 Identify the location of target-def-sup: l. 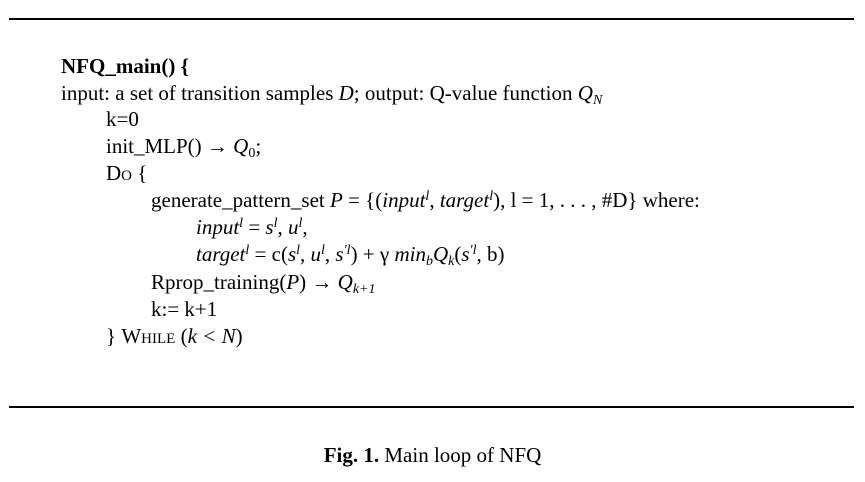
(247, 250).